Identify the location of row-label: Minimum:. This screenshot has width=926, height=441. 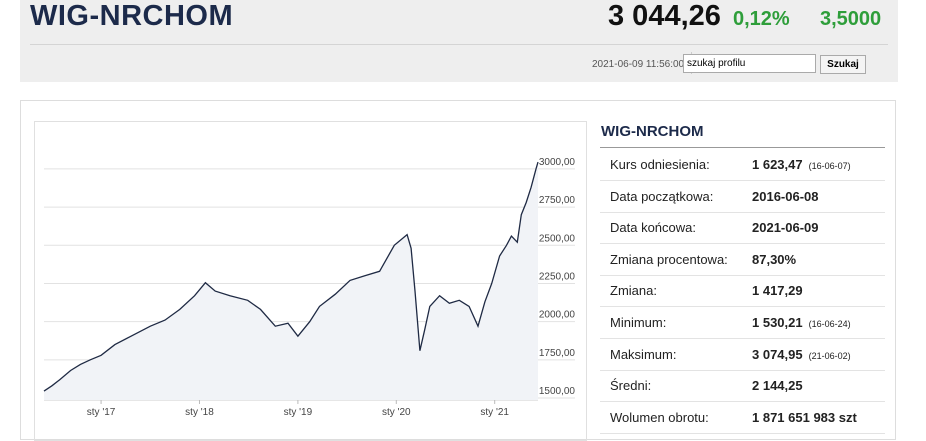
(638, 322).